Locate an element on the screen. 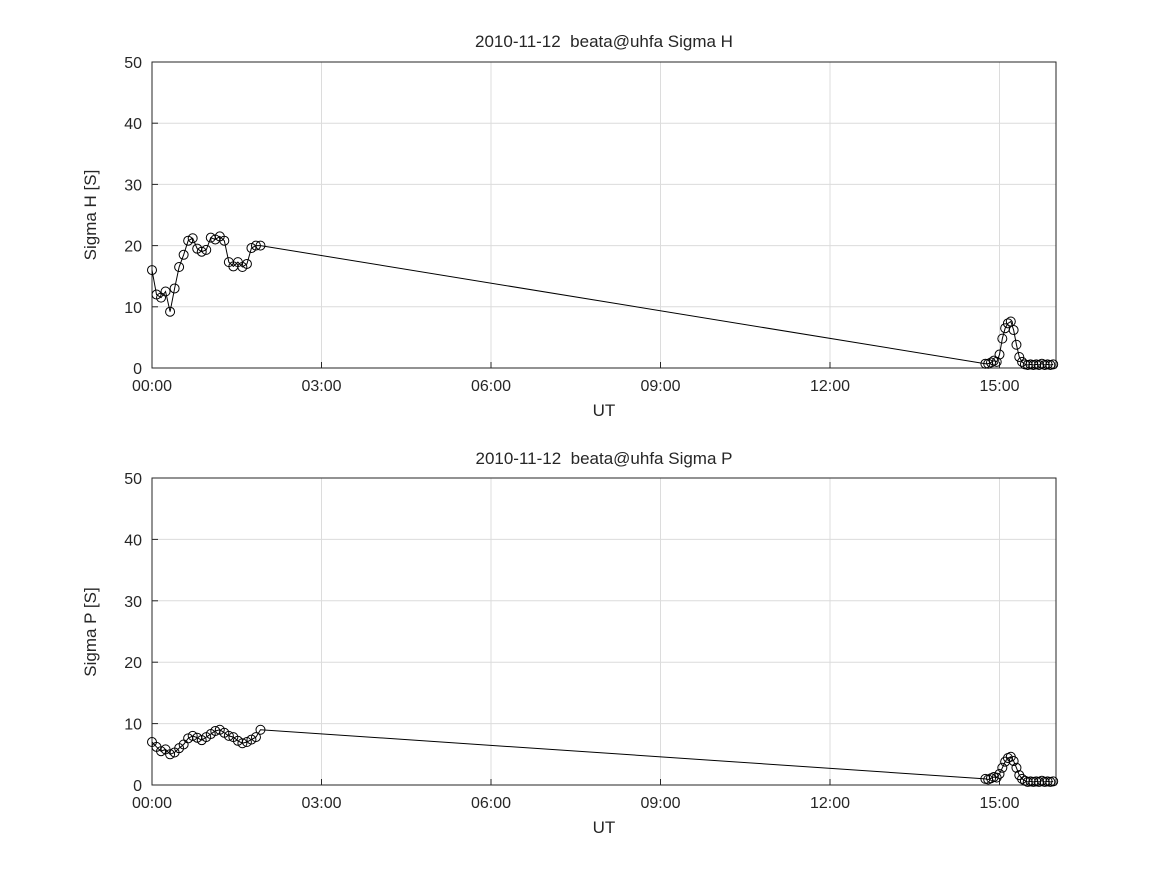  sigma-p-xlabel: UT is located at coordinates (604, 827).